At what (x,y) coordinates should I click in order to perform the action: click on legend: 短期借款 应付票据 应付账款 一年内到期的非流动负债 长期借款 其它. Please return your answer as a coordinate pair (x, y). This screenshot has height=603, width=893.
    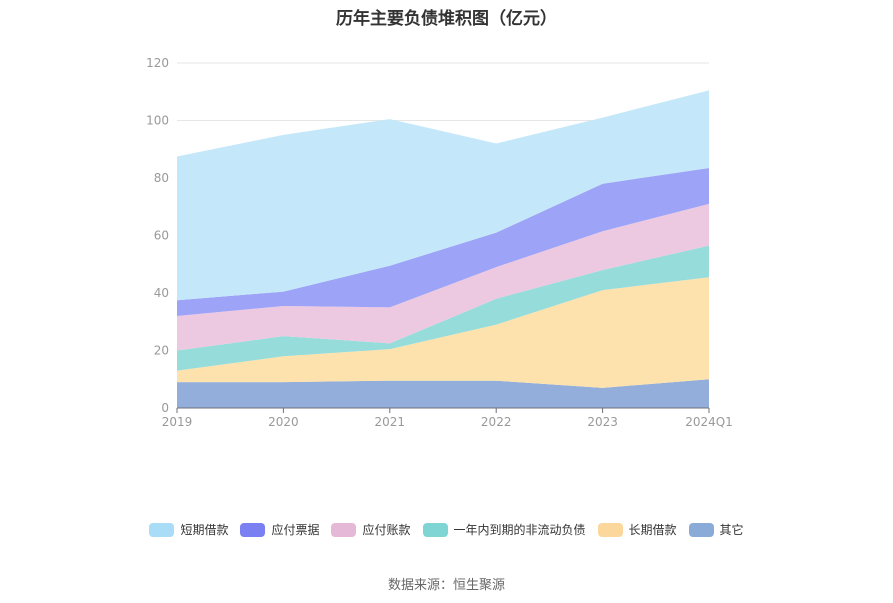
    Looking at the image, I should click on (446, 529).